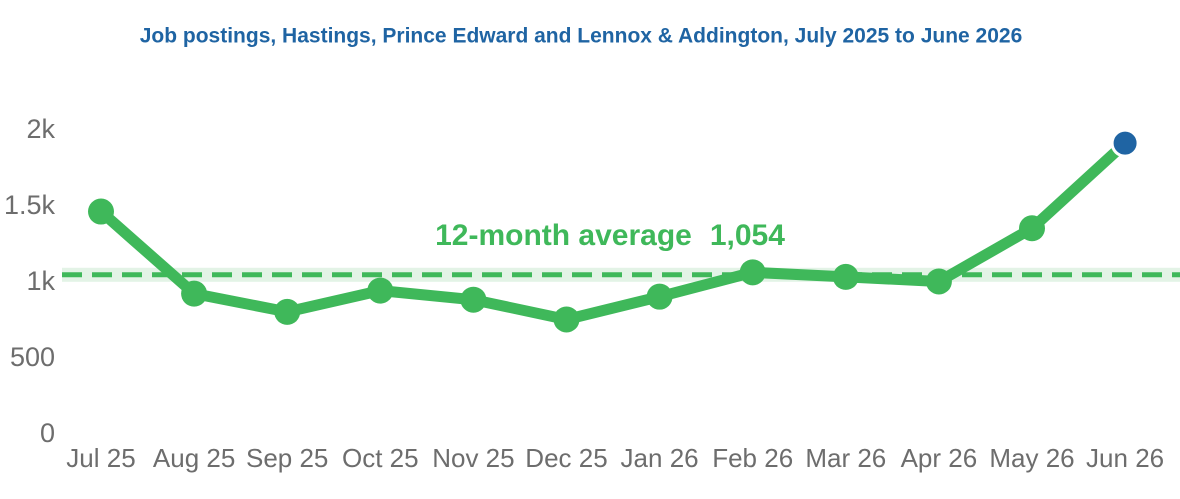 This screenshot has height=499, width=1180. Describe the element at coordinates (566, 458) in the screenshot. I see `x-tick-label: Dec 25` at that location.